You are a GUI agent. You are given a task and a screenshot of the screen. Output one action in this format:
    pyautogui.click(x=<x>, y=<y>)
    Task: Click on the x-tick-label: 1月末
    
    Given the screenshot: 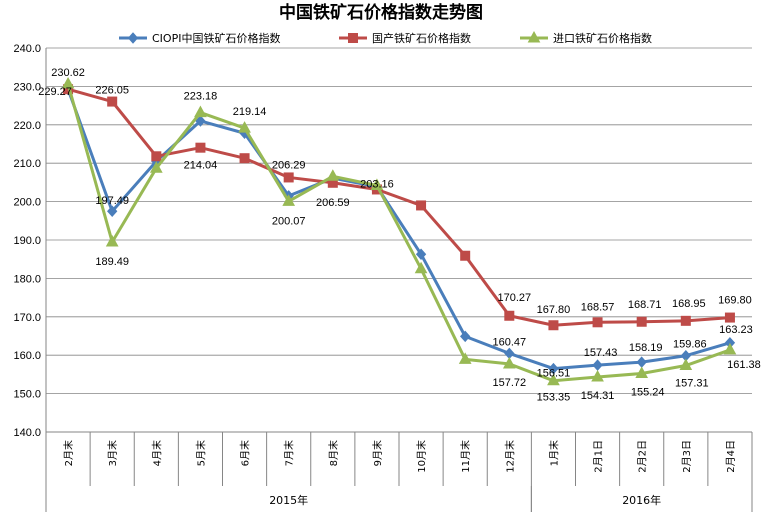 What is the action you would take?
    pyautogui.click(x=553, y=453)
    